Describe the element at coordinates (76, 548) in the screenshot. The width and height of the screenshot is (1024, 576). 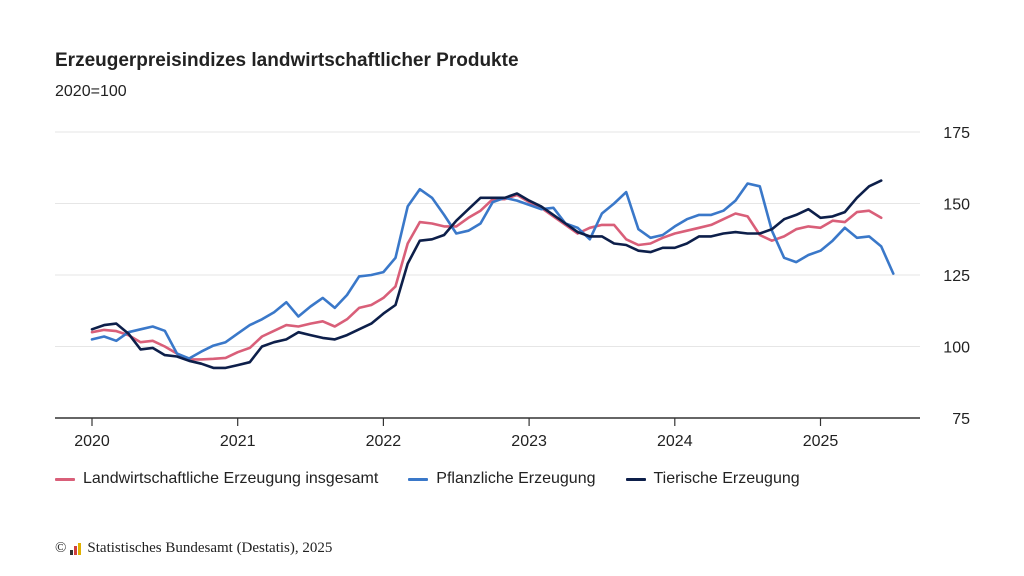
I see `destatis-logo-icon` at that location.